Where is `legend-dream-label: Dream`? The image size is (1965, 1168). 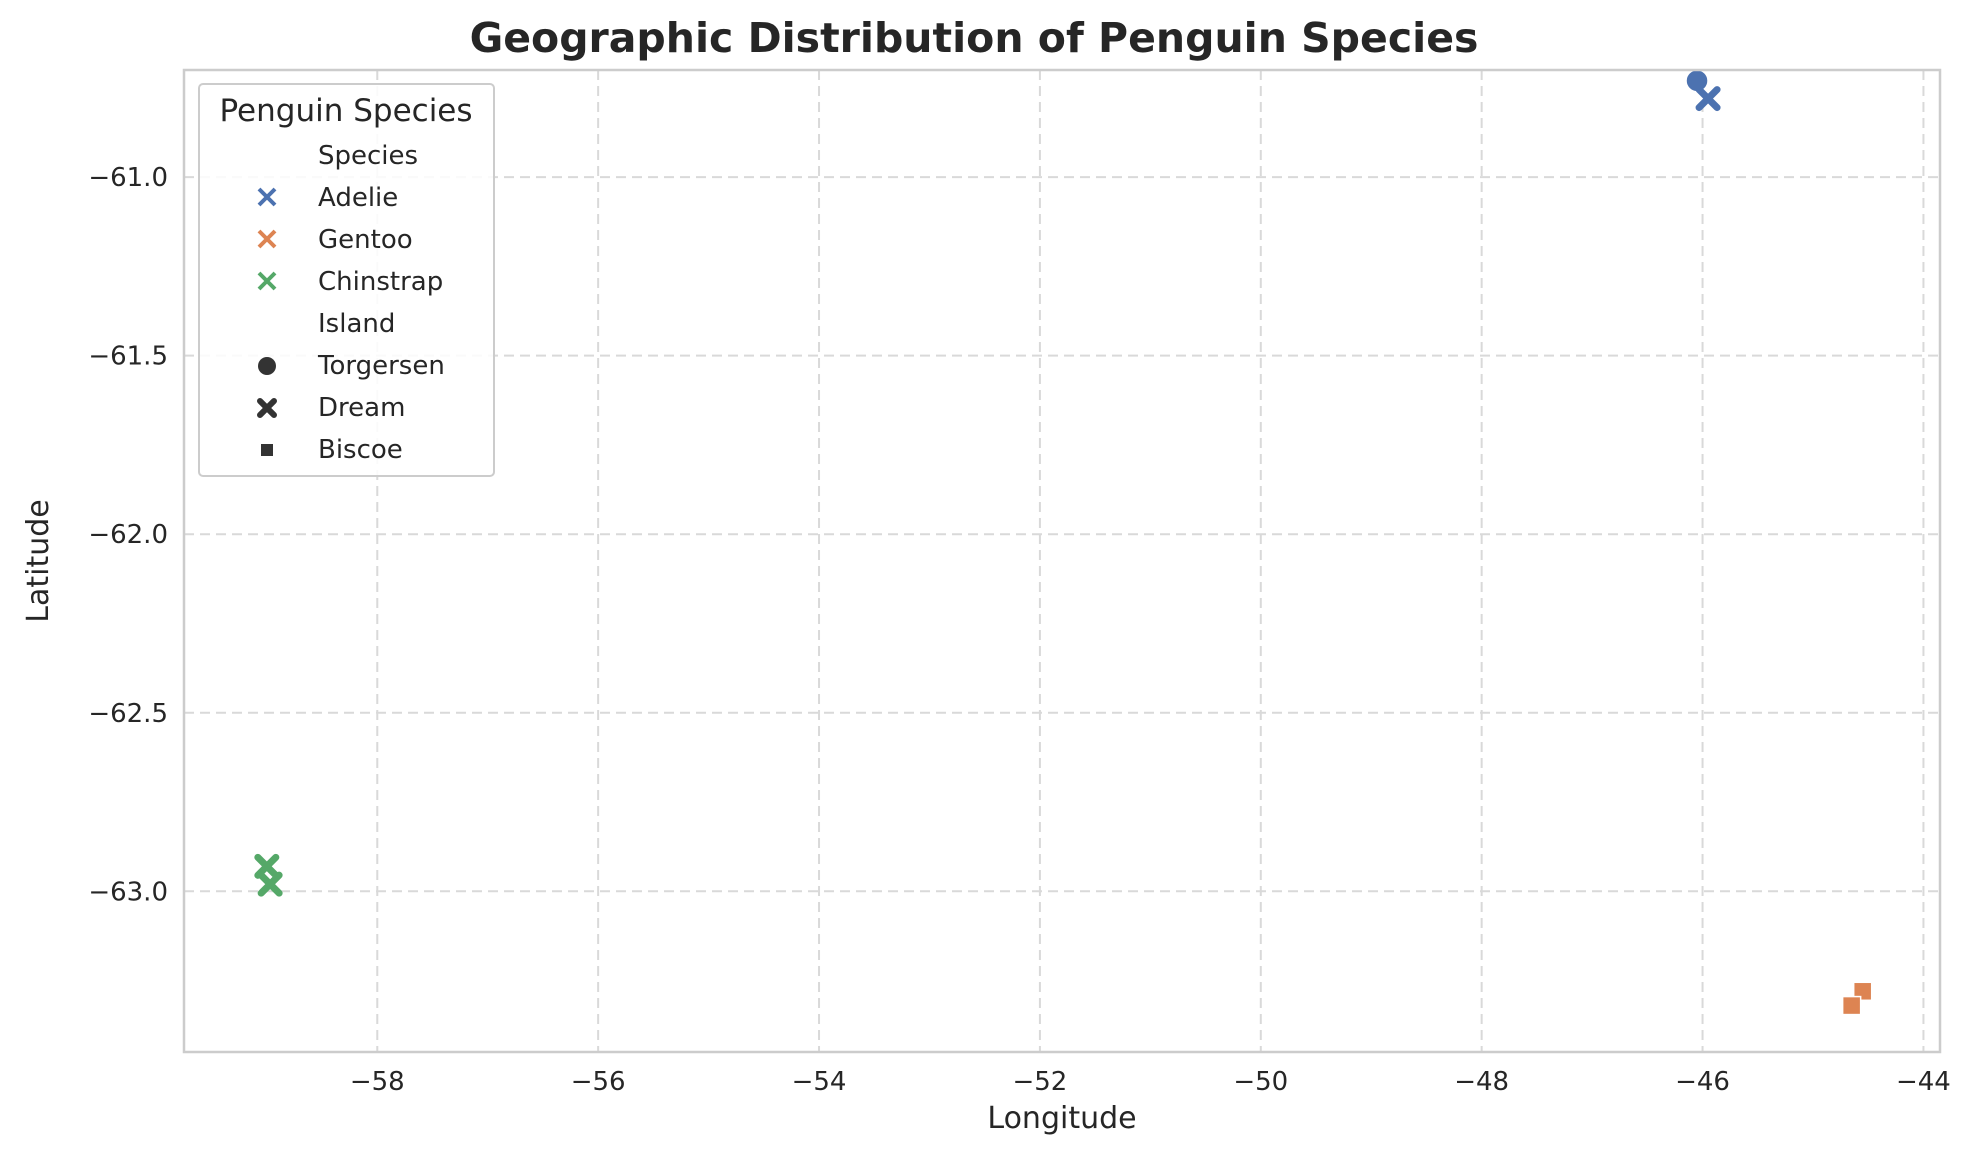 legend-dream-label: Dream is located at coordinates (361, 408).